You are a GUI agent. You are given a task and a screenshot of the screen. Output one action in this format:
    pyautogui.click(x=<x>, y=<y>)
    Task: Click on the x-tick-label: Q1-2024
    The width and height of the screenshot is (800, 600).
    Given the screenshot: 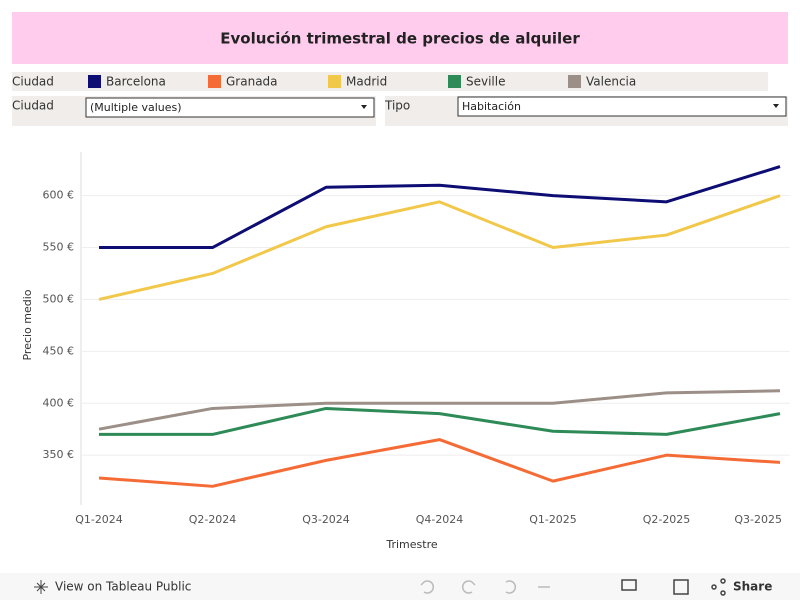 What is the action you would take?
    pyautogui.click(x=99, y=519)
    